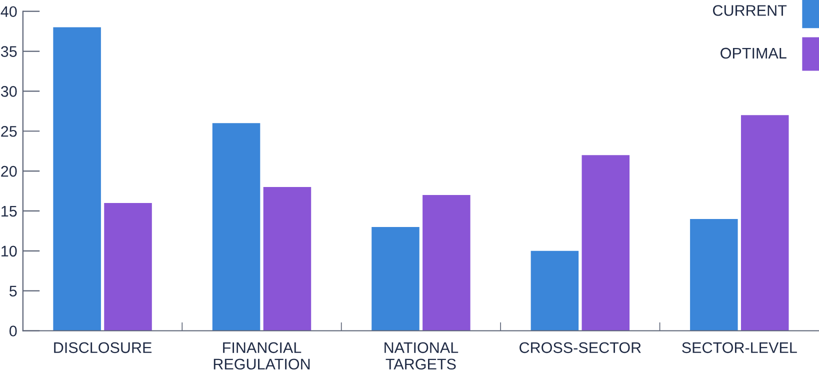 Image resolution: width=819 pixels, height=378 pixels. Describe the element at coordinates (13, 291) in the screenshot. I see `y-tick-label: 5` at that location.